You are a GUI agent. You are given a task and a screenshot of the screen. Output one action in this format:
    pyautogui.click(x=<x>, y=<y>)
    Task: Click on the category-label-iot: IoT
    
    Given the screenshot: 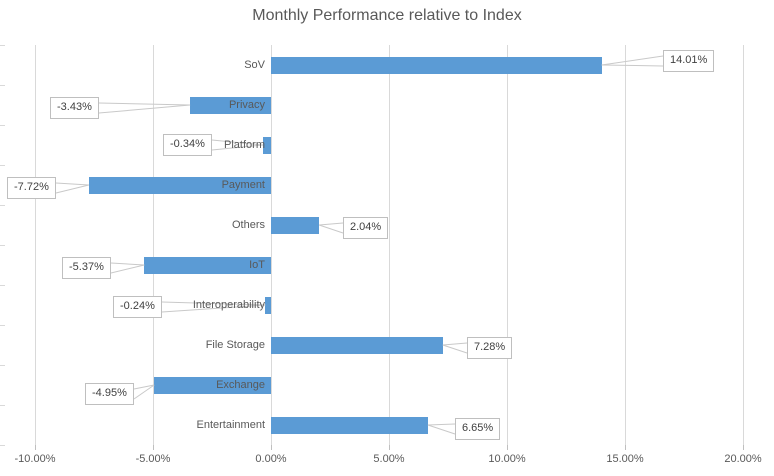 What is the action you would take?
    pyautogui.click(x=257, y=265)
    